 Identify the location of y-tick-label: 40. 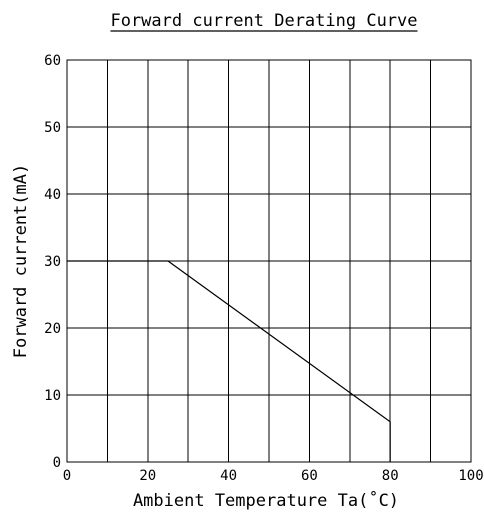
(52, 195).